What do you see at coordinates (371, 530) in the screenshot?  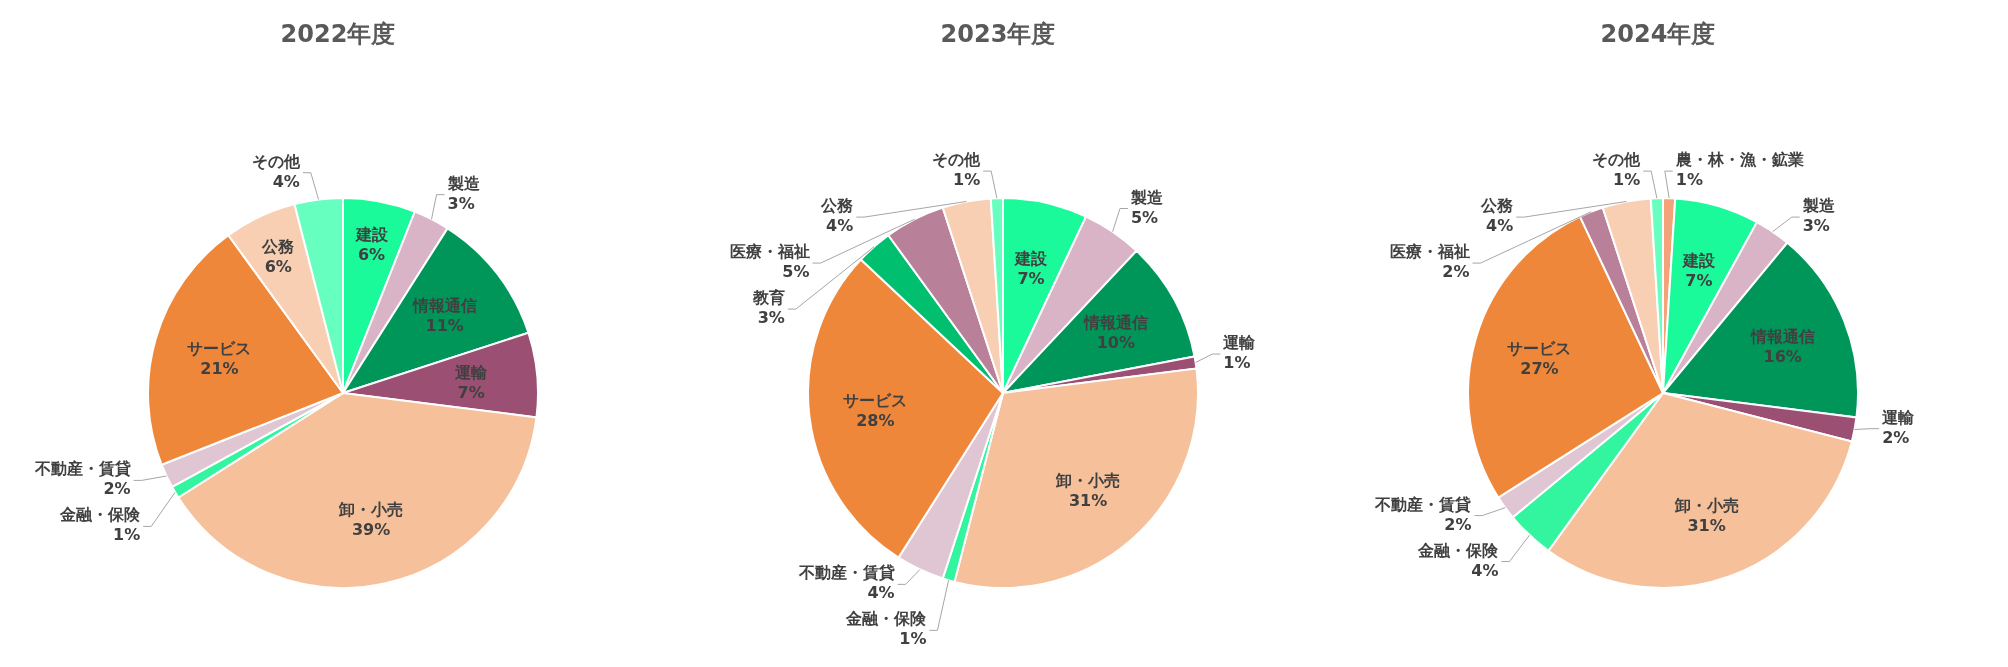 I see `data-label: 39%` at bounding box center [371, 530].